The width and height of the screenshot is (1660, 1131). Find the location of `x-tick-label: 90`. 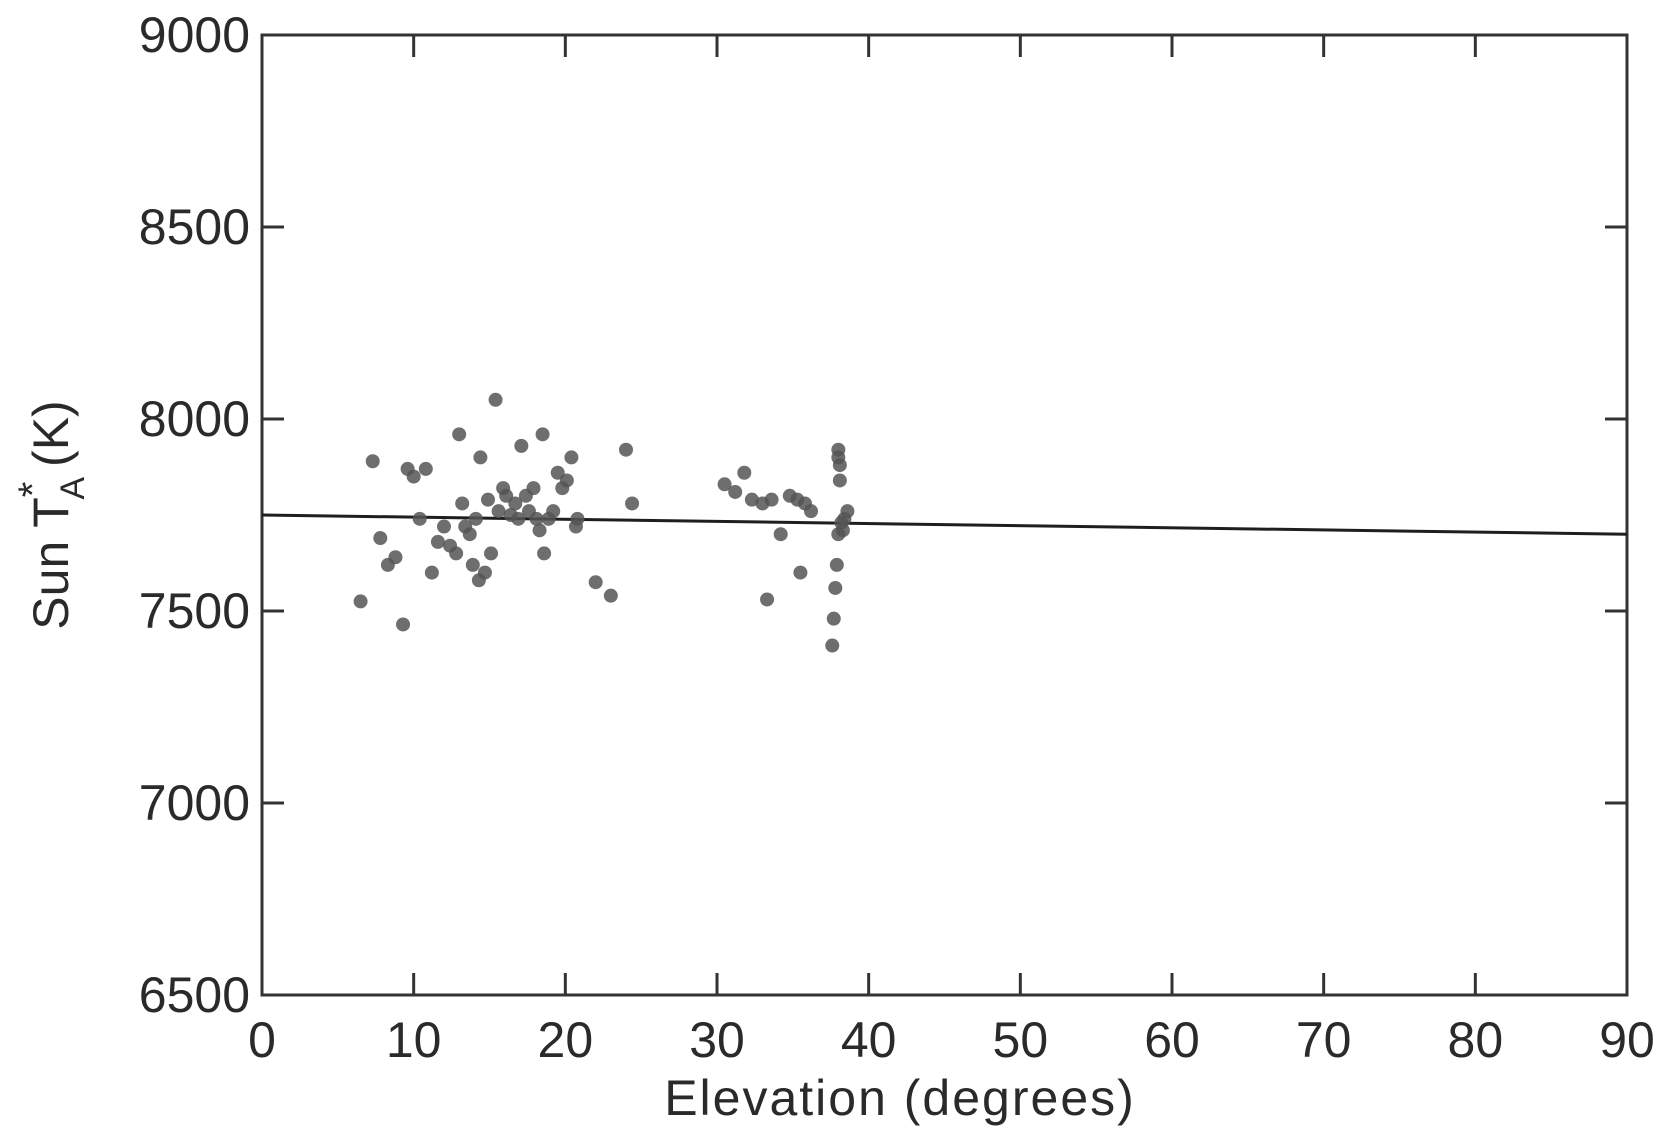

x-tick-label: 90 is located at coordinates (1627, 1040).